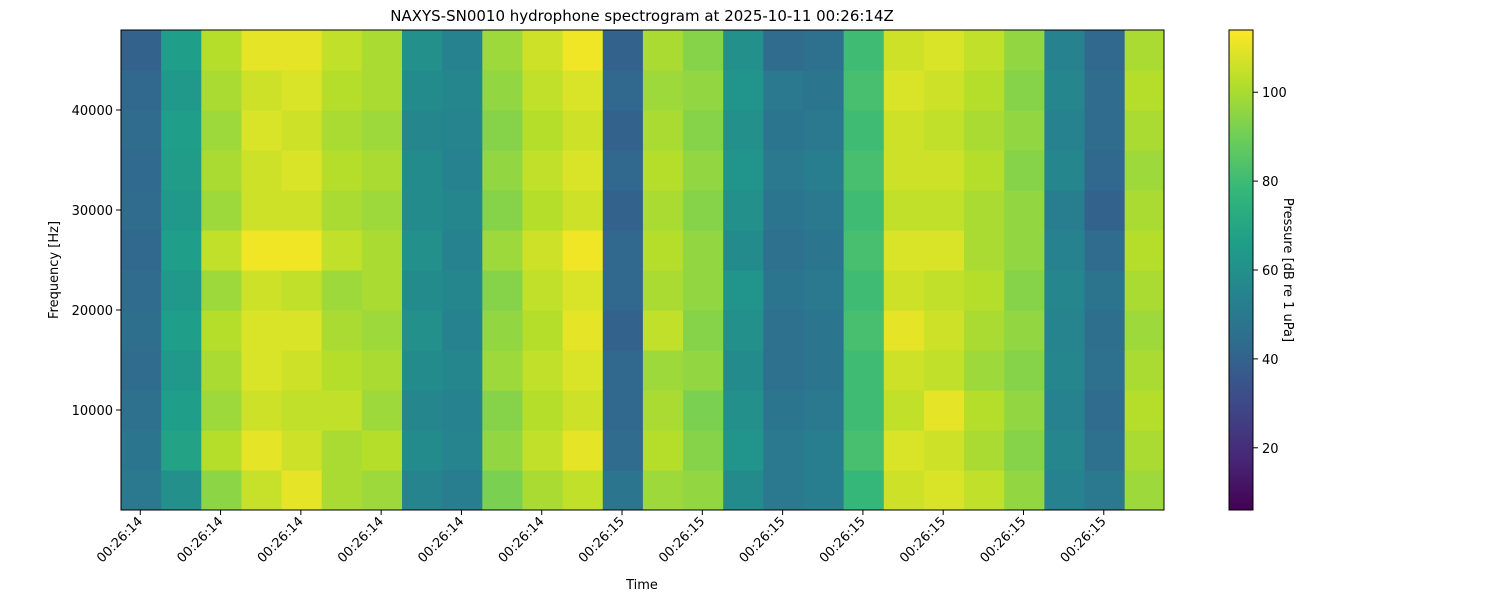  What do you see at coordinates (54, 270) in the screenshot?
I see `y-axis-label: Frequency [Hz]` at bounding box center [54, 270].